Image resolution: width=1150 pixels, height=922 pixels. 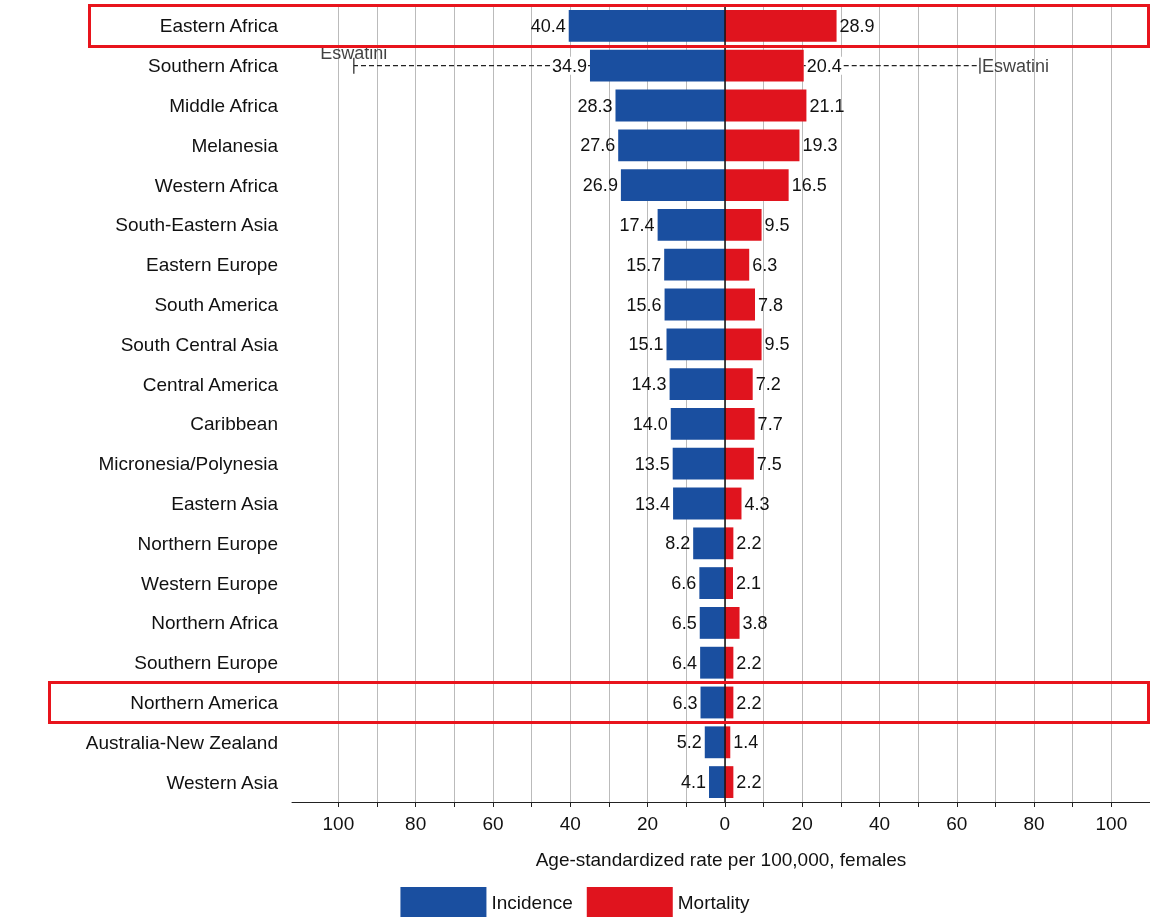 I want to click on data-label: 1.4, so click(x=746, y=742).